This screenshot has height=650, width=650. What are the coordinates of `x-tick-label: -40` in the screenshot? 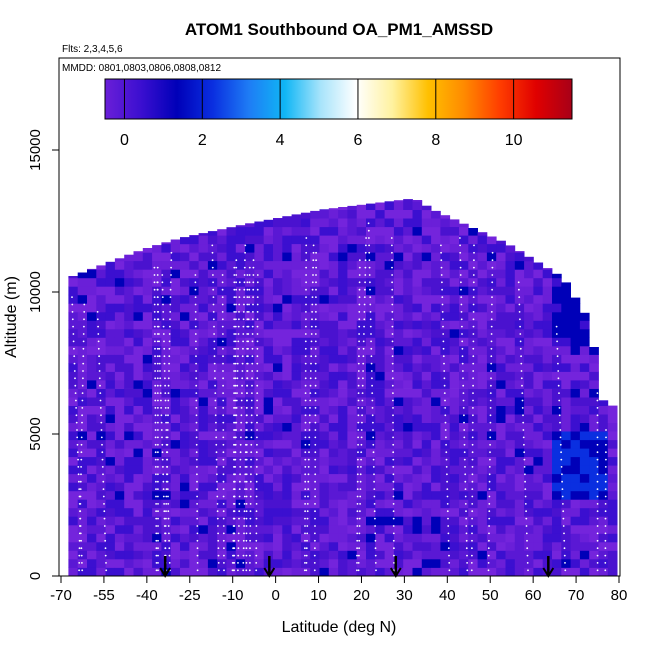 It's located at (147, 595).